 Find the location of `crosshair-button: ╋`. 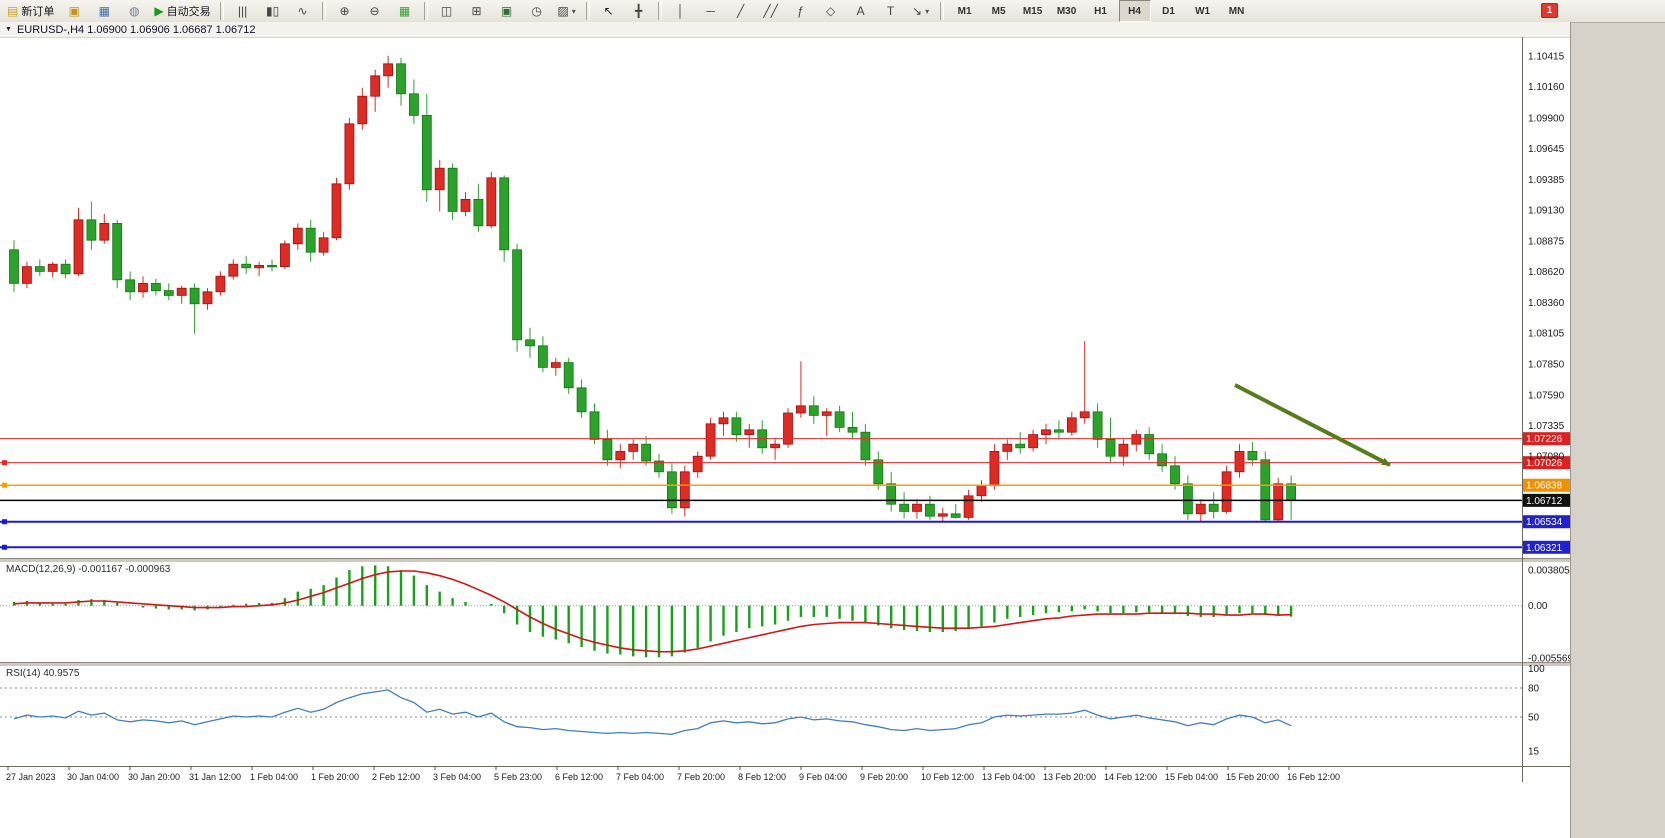

crosshair-button: ╋ is located at coordinates (639, 11).